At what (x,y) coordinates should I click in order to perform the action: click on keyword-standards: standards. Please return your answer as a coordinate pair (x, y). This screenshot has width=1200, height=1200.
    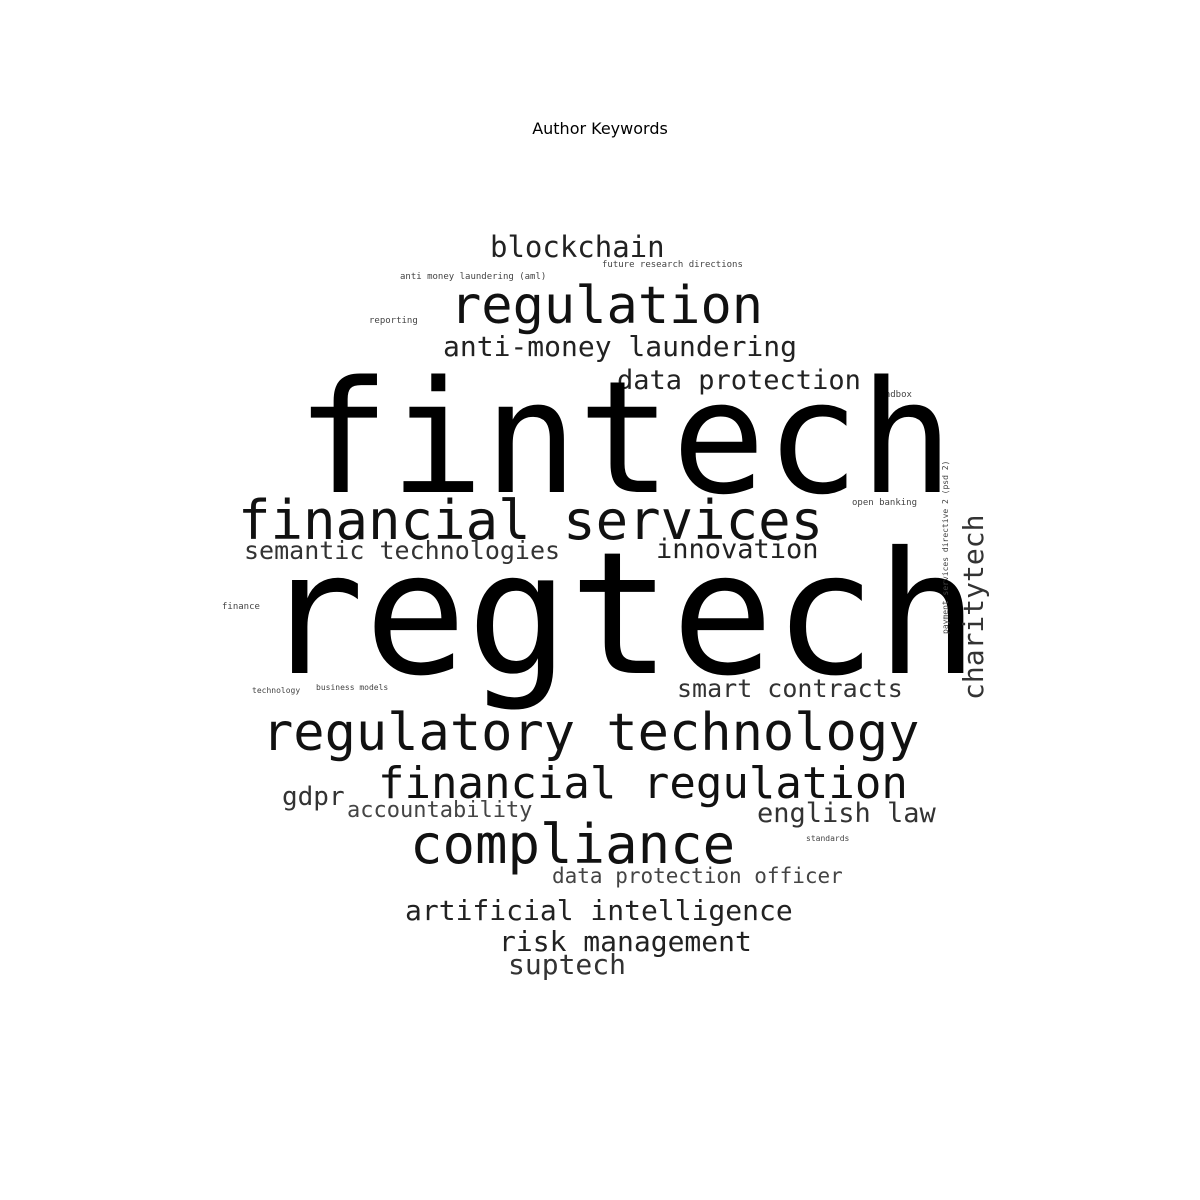
    Looking at the image, I should click on (828, 838).